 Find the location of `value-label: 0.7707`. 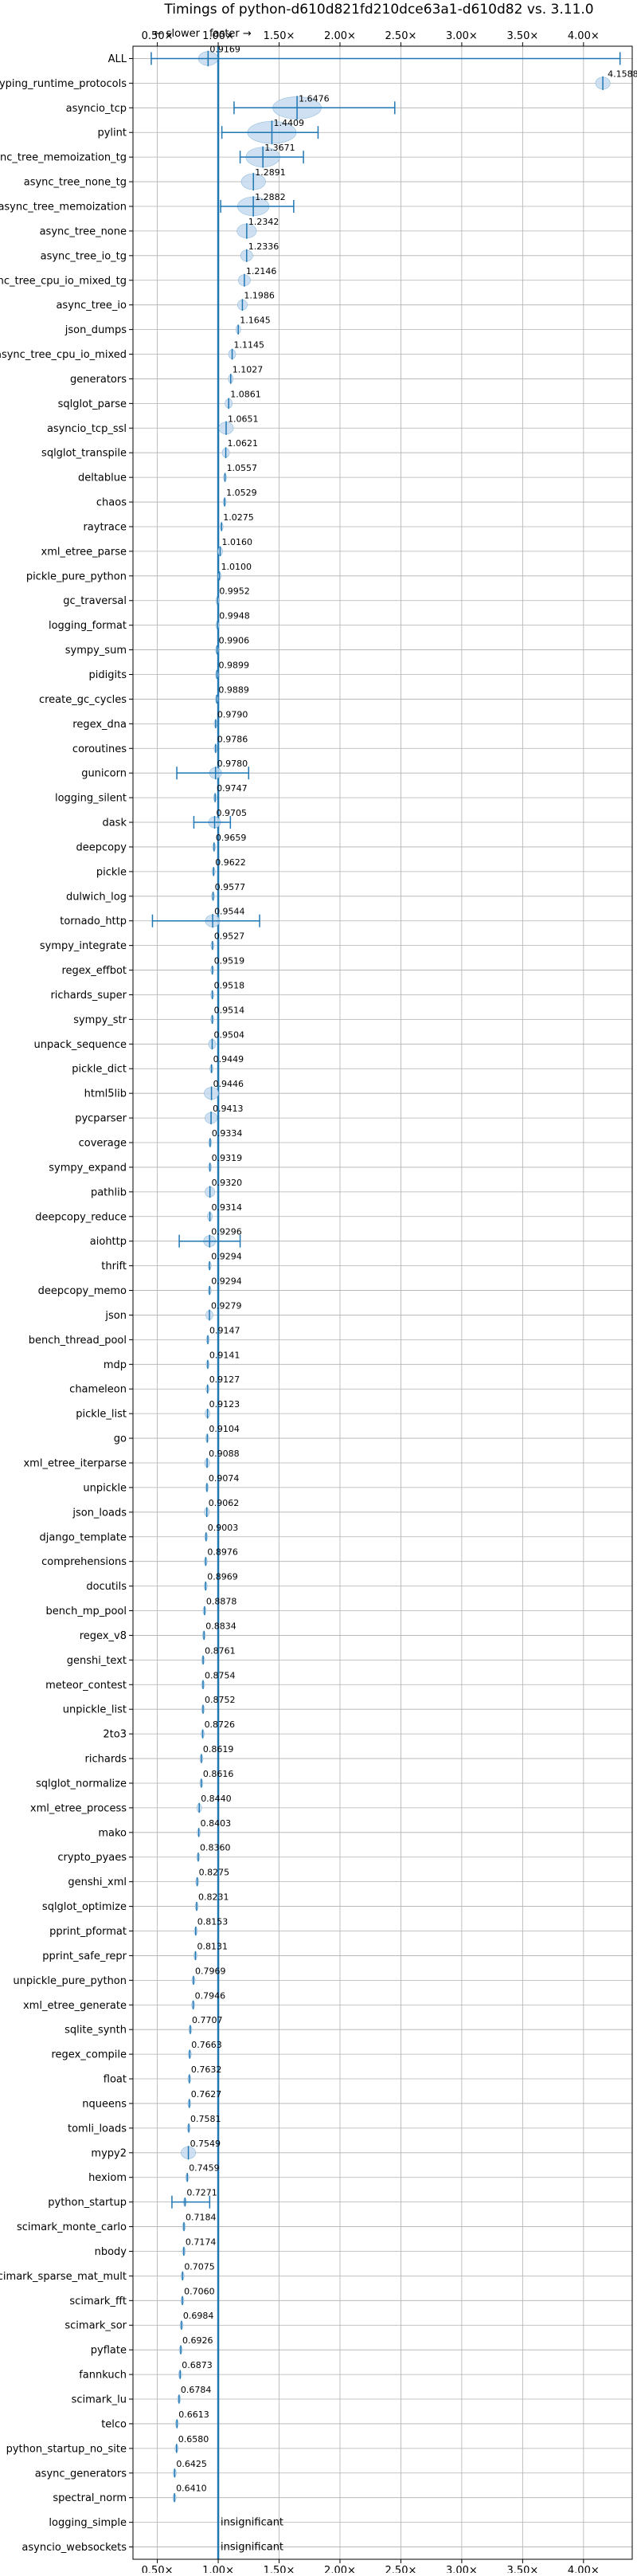

value-label: 0.7707 is located at coordinates (207, 2020).